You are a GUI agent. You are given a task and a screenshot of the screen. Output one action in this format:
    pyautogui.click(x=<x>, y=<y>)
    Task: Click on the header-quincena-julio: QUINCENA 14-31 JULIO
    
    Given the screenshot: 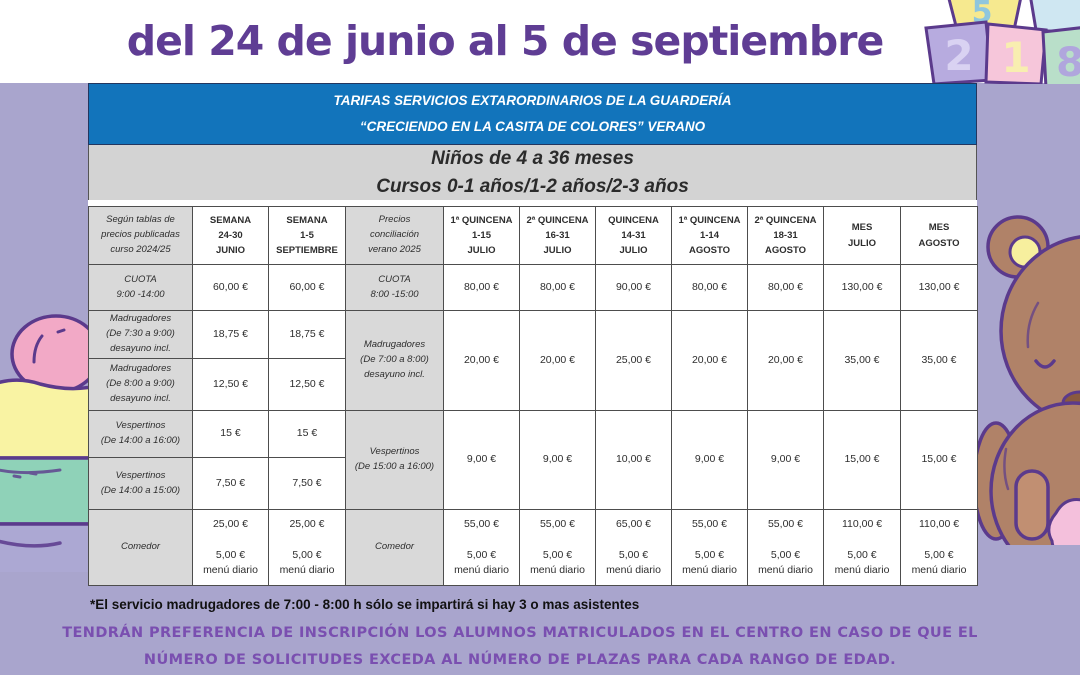 What is the action you would take?
    pyautogui.click(x=633, y=235)
    